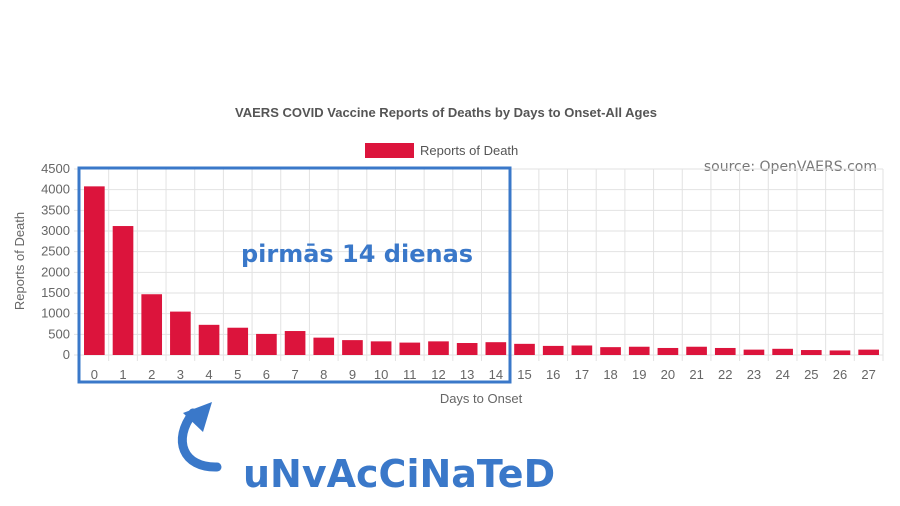  I want to click on y-tick-label: 3000, so click(55, 230).